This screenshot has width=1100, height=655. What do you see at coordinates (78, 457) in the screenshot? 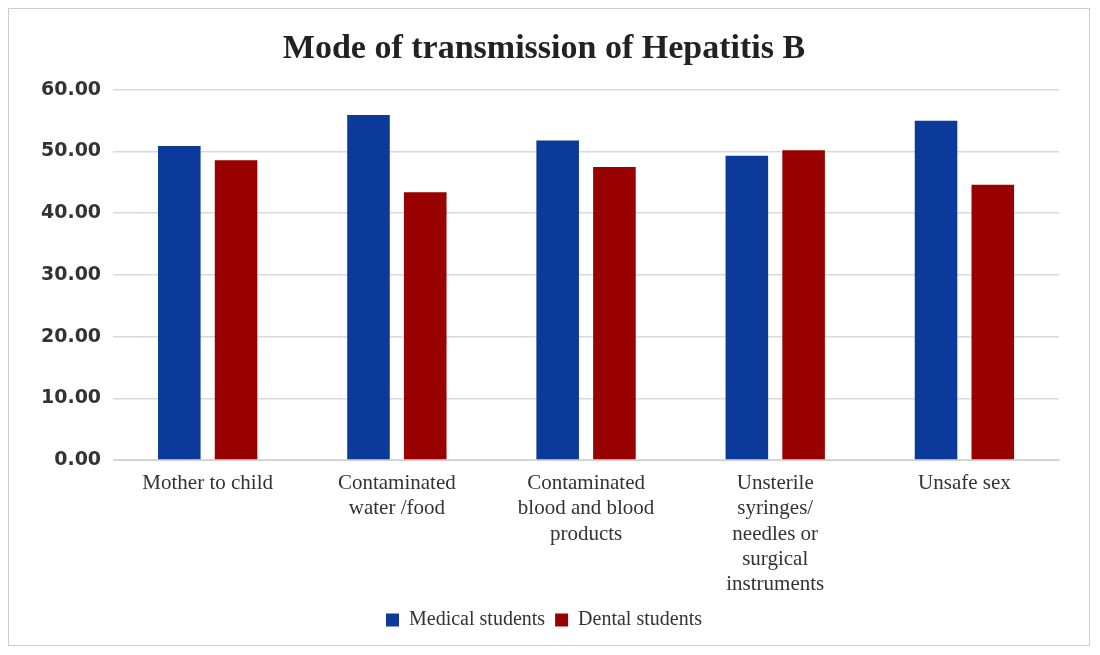
I see `y-tick-label: 0.00` at bounding box center [78, 457].